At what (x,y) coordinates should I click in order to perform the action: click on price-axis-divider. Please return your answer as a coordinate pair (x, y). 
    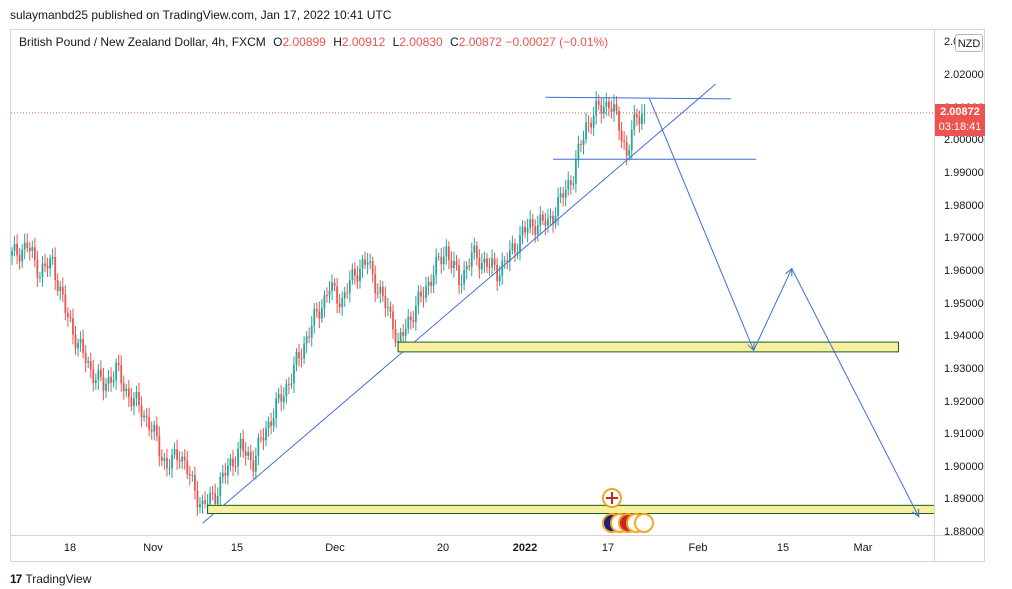
    Looking at the image, I should click on (934, 295).